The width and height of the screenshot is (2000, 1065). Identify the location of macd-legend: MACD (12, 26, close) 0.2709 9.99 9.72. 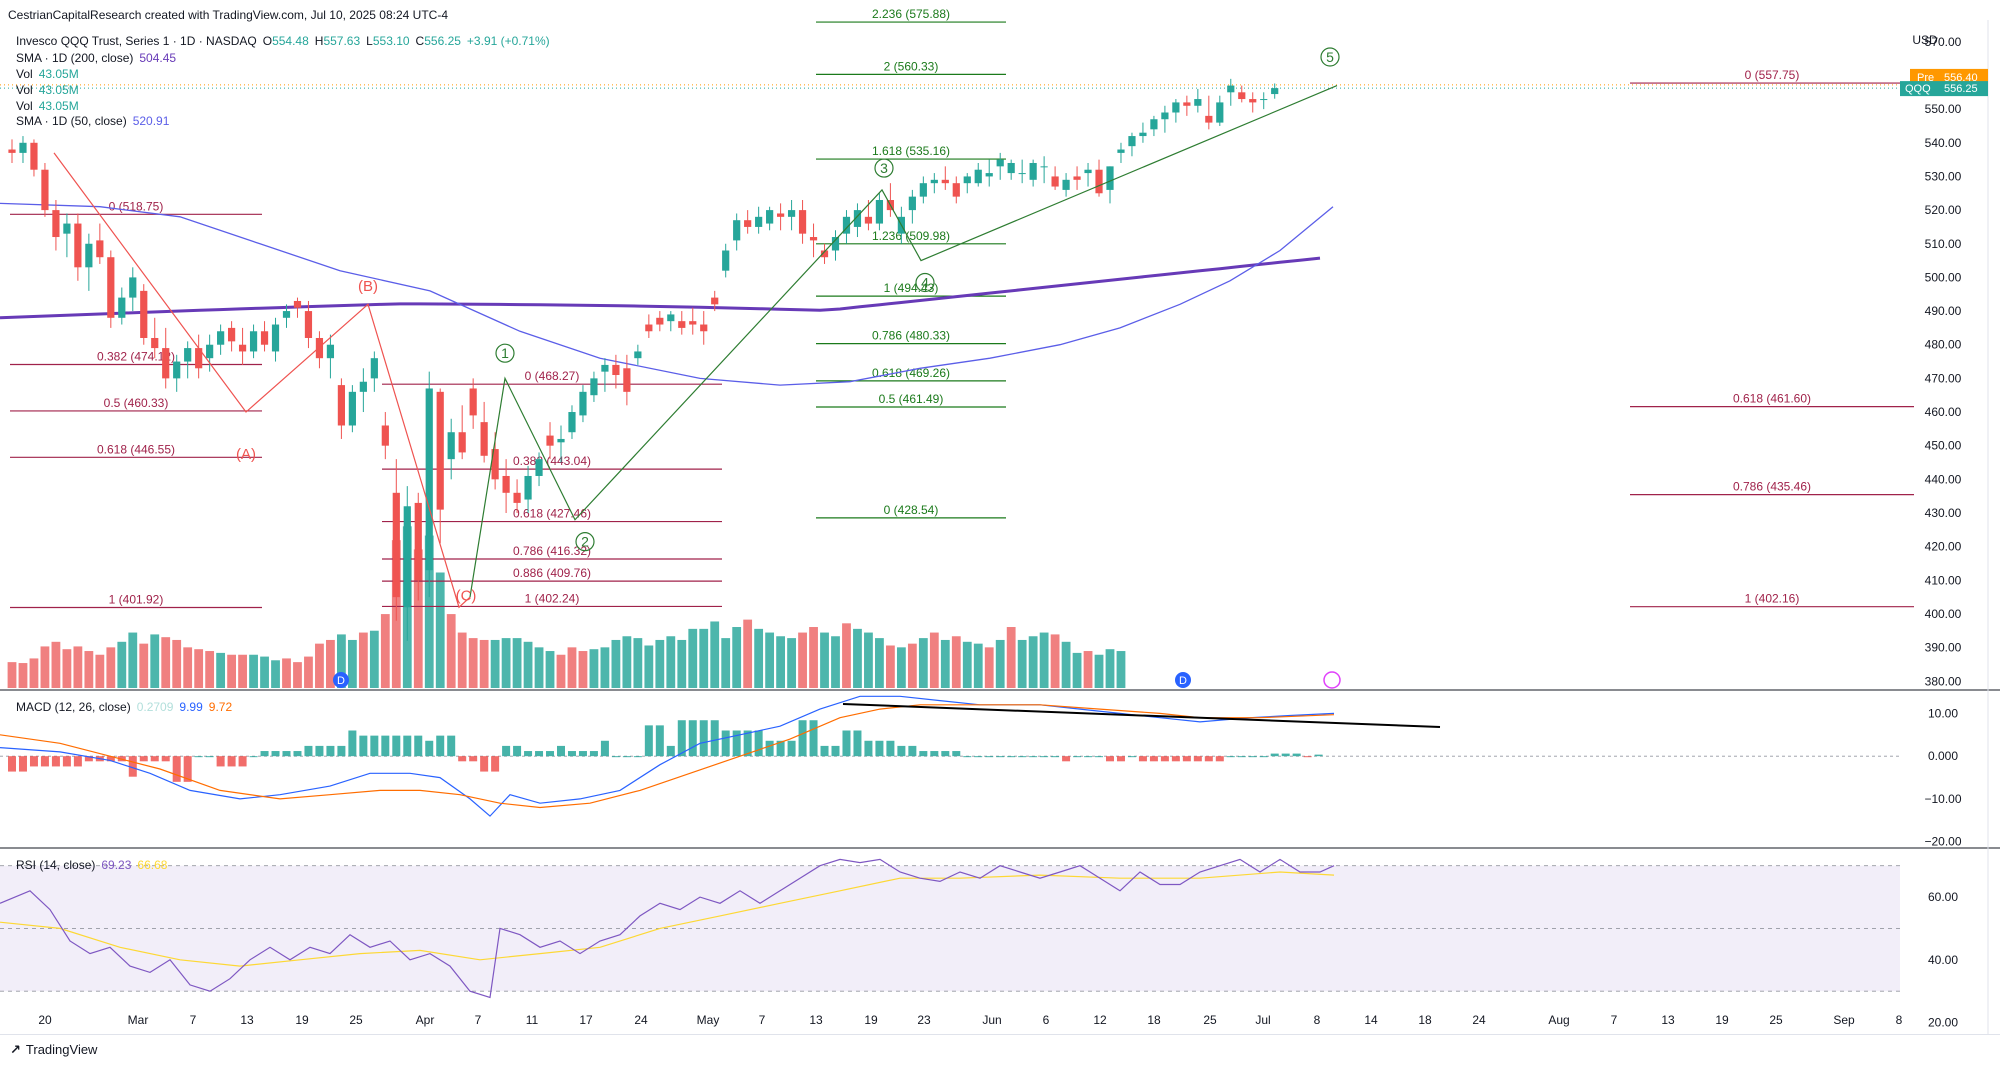
(124, 707).